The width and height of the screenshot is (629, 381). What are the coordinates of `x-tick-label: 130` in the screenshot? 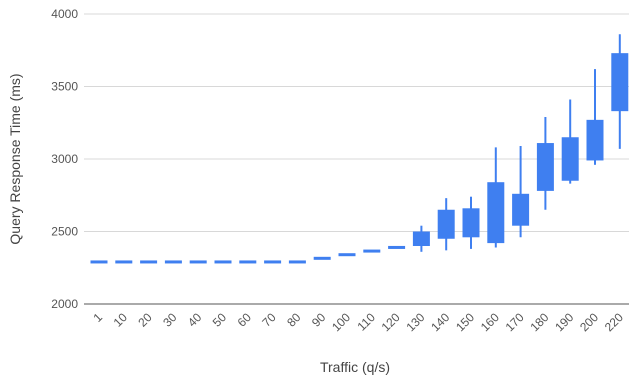 It's located at (415, 322).